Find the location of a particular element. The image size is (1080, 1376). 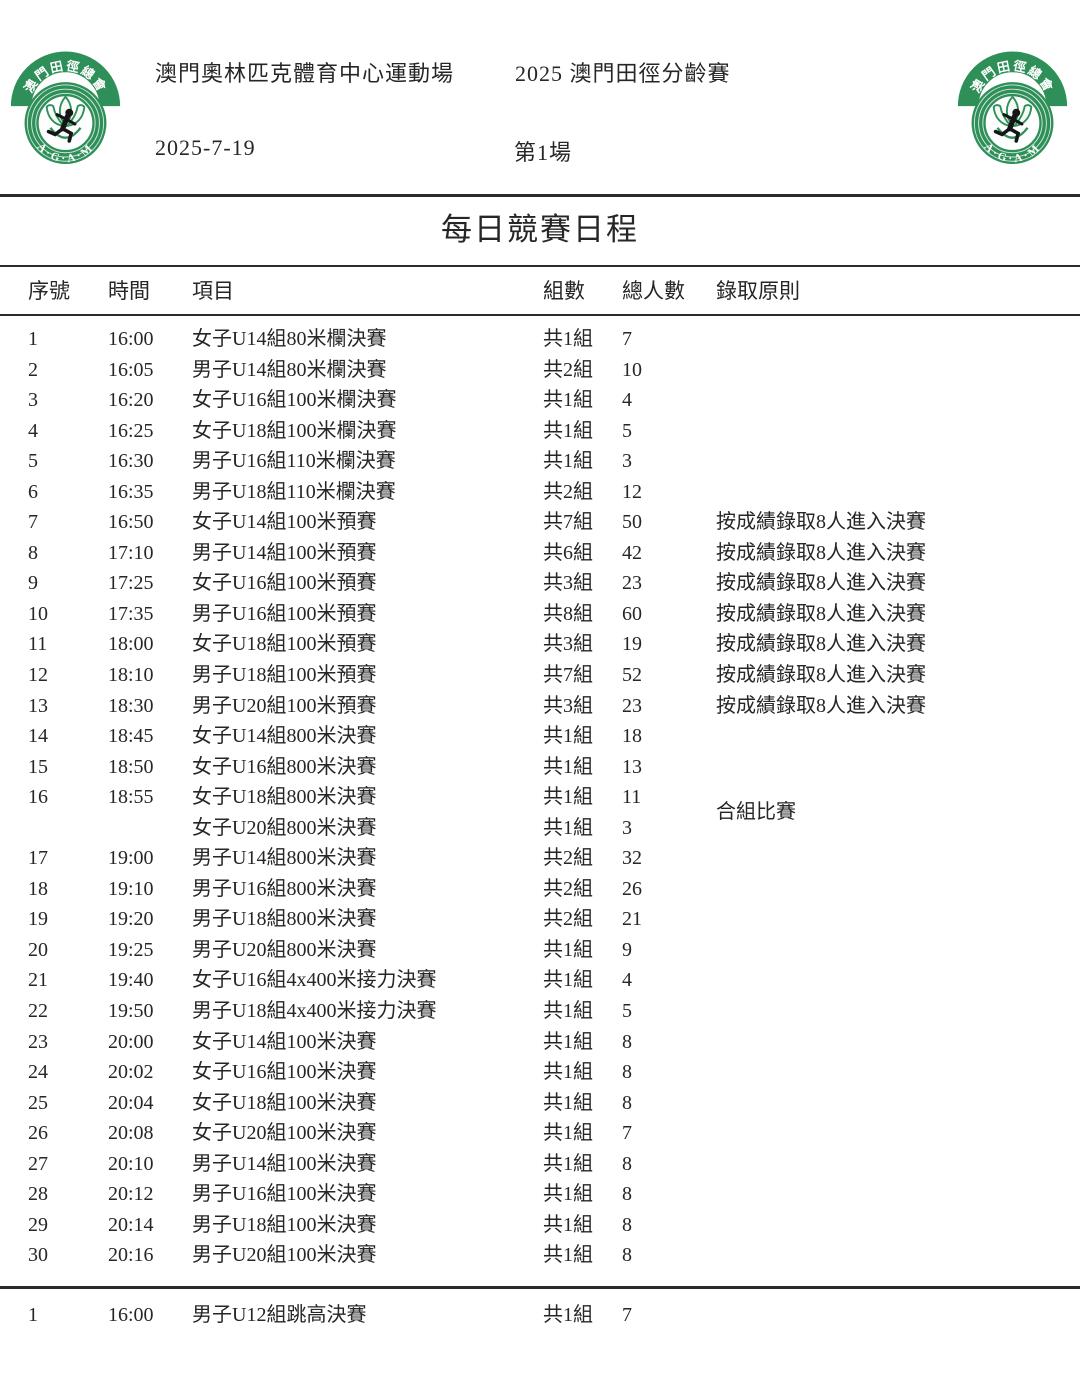

cell-no: 24 is located at coordinates (38, 1072).